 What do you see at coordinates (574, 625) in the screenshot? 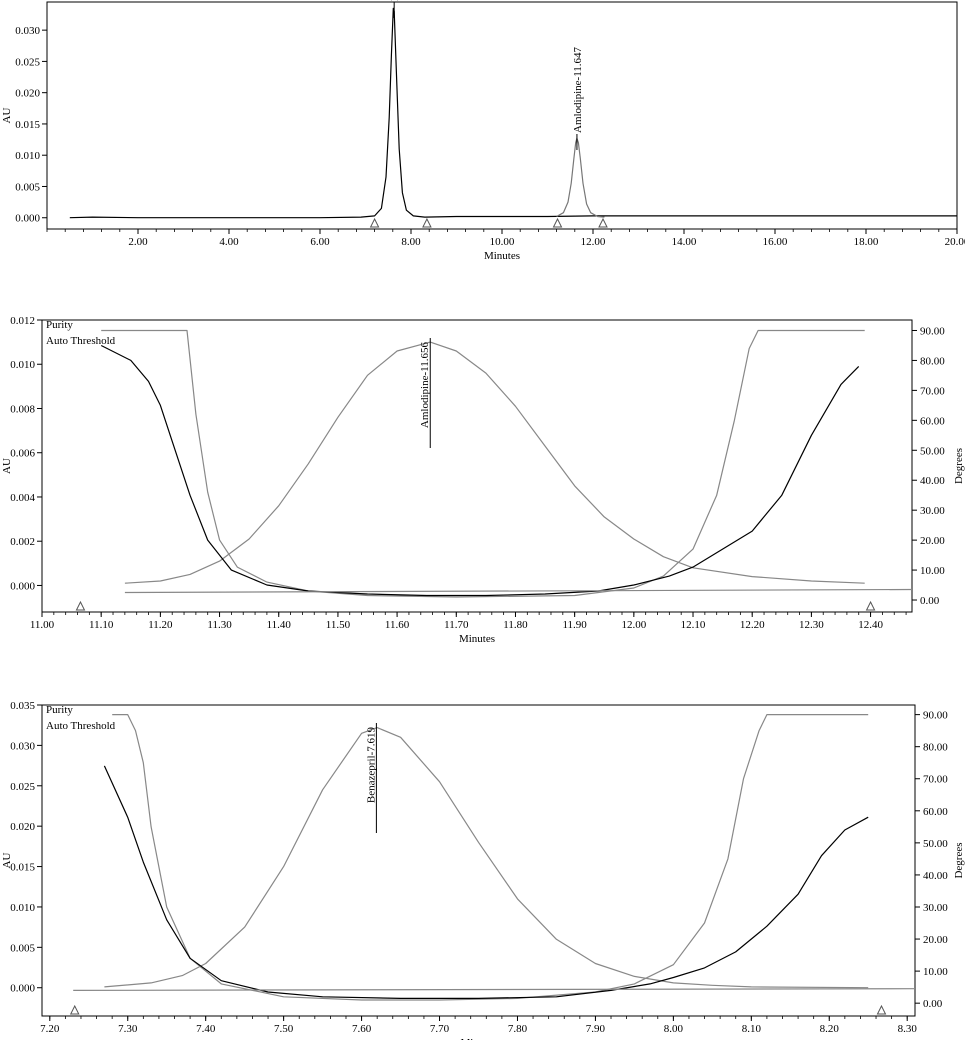
I see `x-tick-label: 11.90` at bounding box center [574, 625].